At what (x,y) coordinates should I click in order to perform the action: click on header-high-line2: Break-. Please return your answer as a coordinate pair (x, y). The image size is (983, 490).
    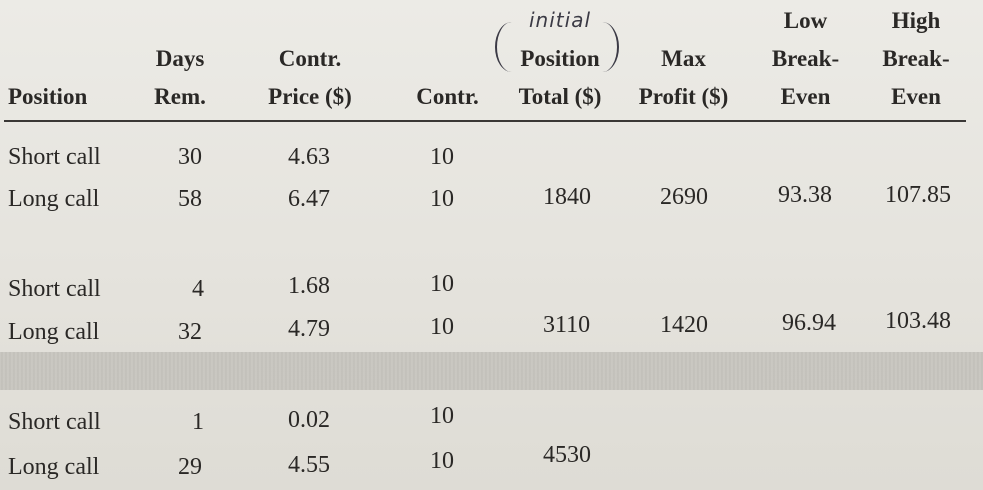
    Looking at the image, I should click on (916, 58).